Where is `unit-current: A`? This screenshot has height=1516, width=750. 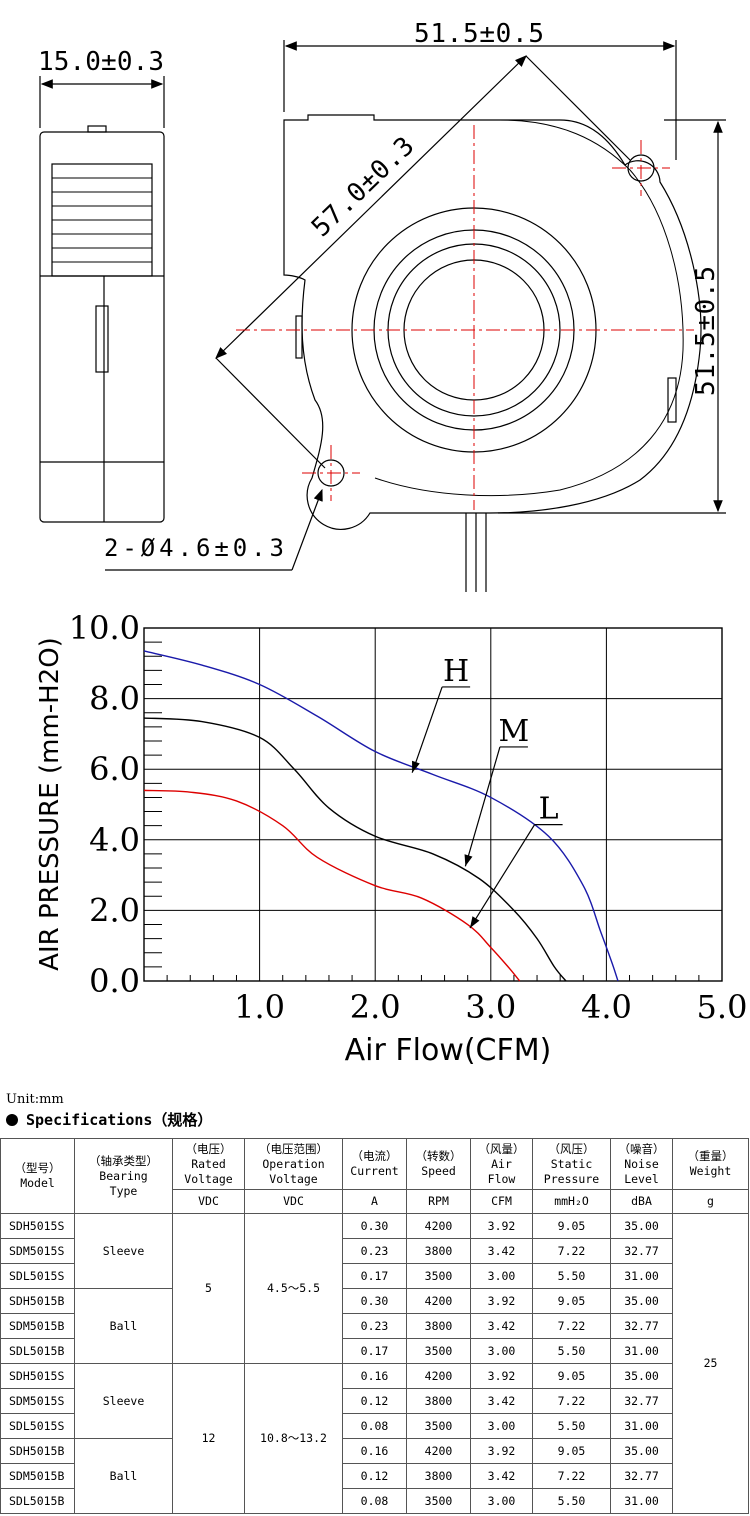 unit-current: A is located at coordinates (374, 1201).